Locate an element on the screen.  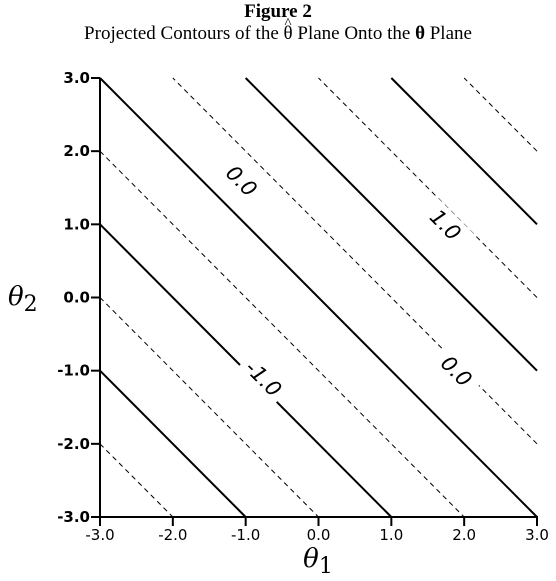
y-tick-label: -2.0 is located at coordinates (73, 444).